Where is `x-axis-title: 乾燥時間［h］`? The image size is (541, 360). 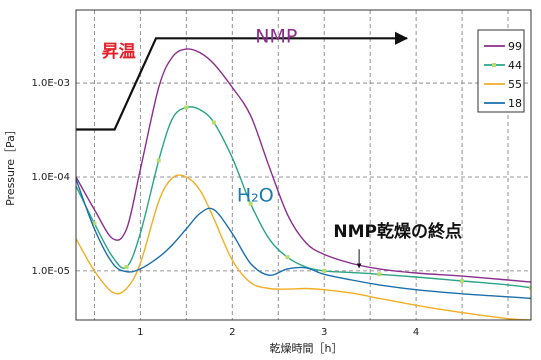 x-axis-title: 乾燥時間［h］ is located at coordinates (306, 348).